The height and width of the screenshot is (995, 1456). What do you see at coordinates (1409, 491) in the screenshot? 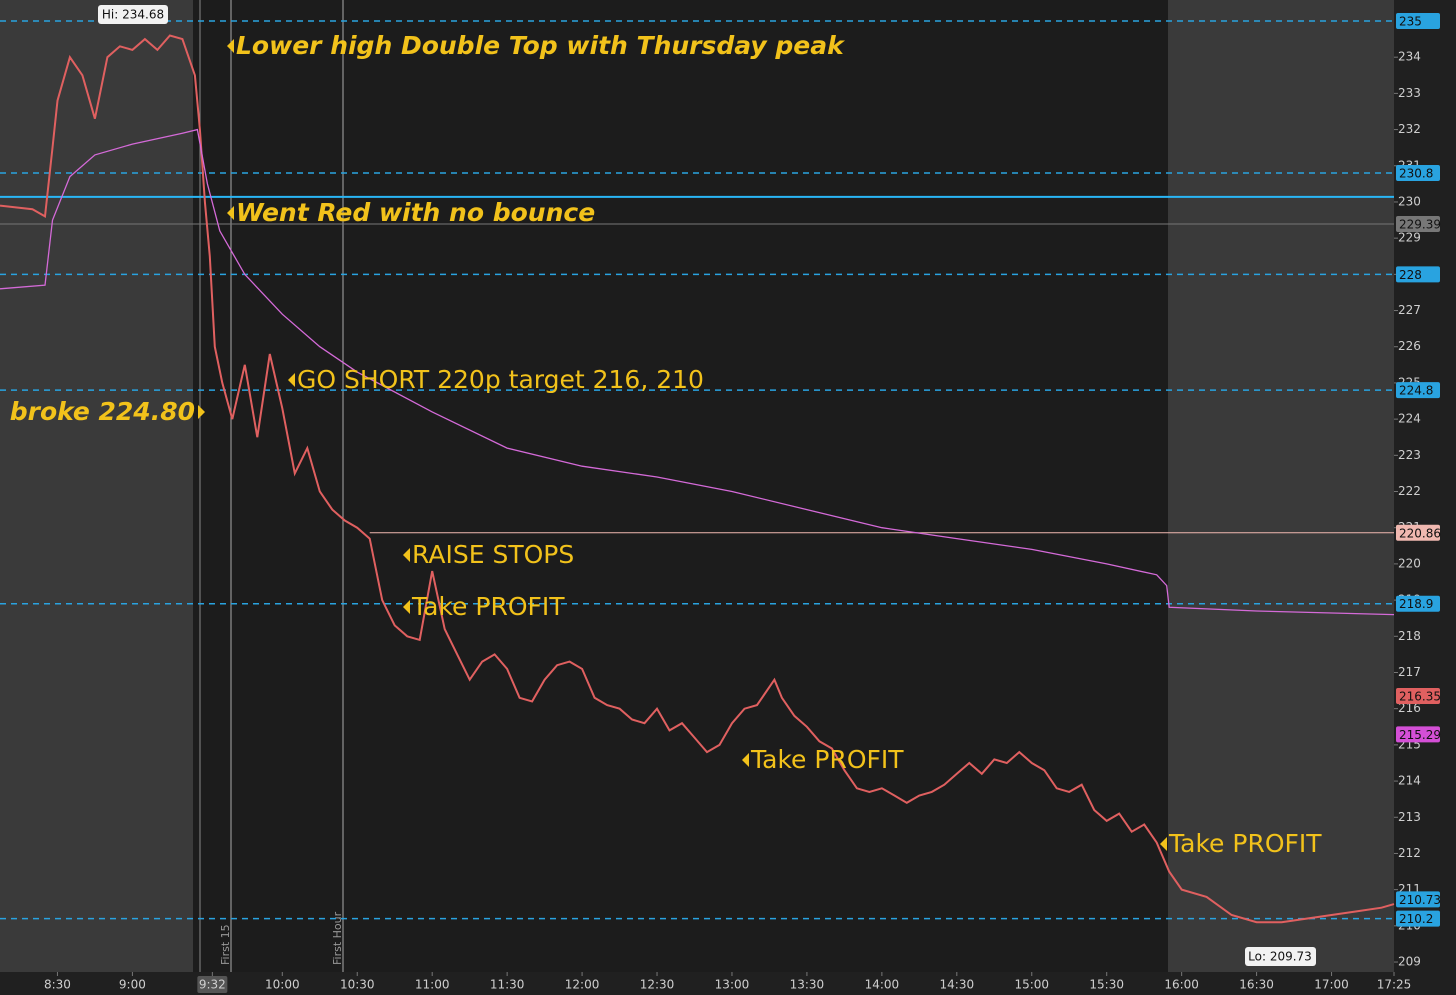
I see `y-tick-label: 222` at bounding box center [1409, 491].